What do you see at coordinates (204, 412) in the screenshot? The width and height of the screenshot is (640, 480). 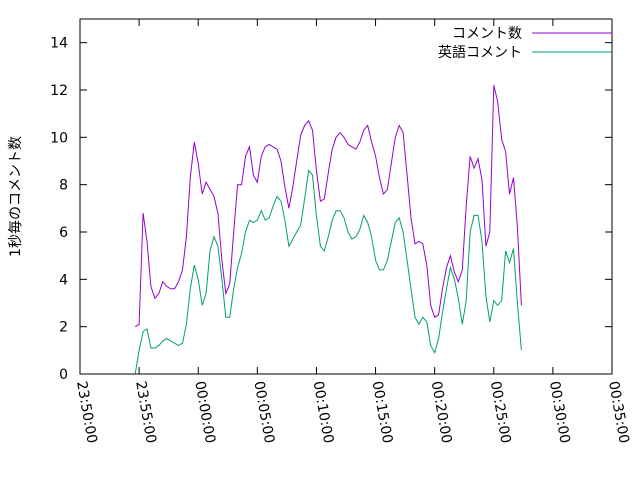 I see `x-tick-label: 00:00:00` at bounding box center [204, 412].